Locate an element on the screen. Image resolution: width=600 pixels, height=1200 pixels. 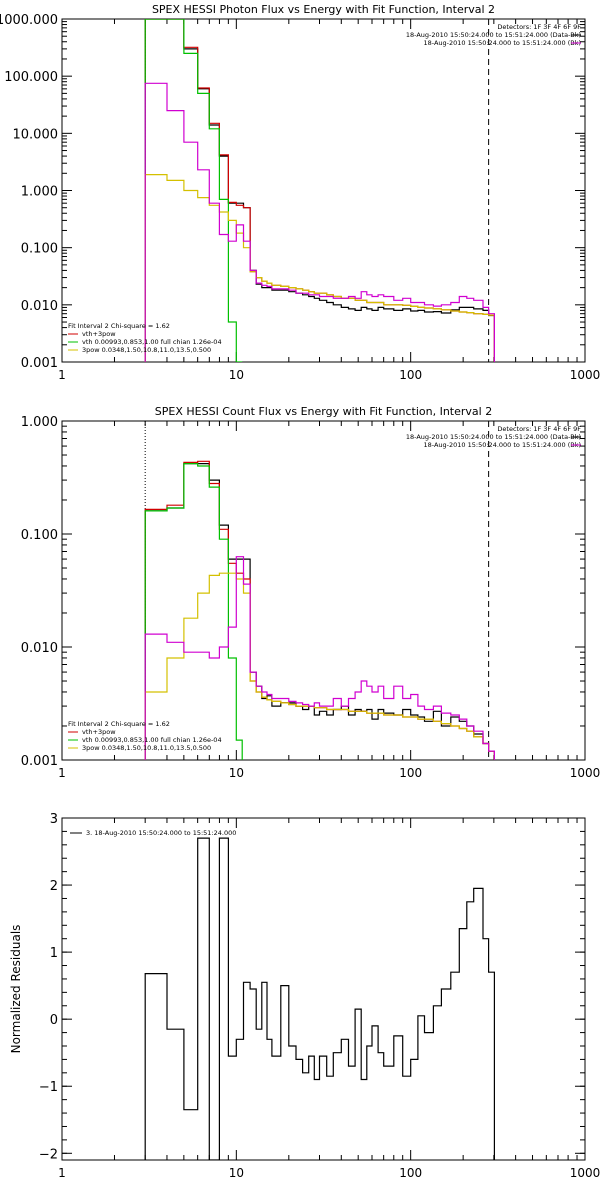
y-axis-label: Normalized Residuals is located at coordinates (16, 989).